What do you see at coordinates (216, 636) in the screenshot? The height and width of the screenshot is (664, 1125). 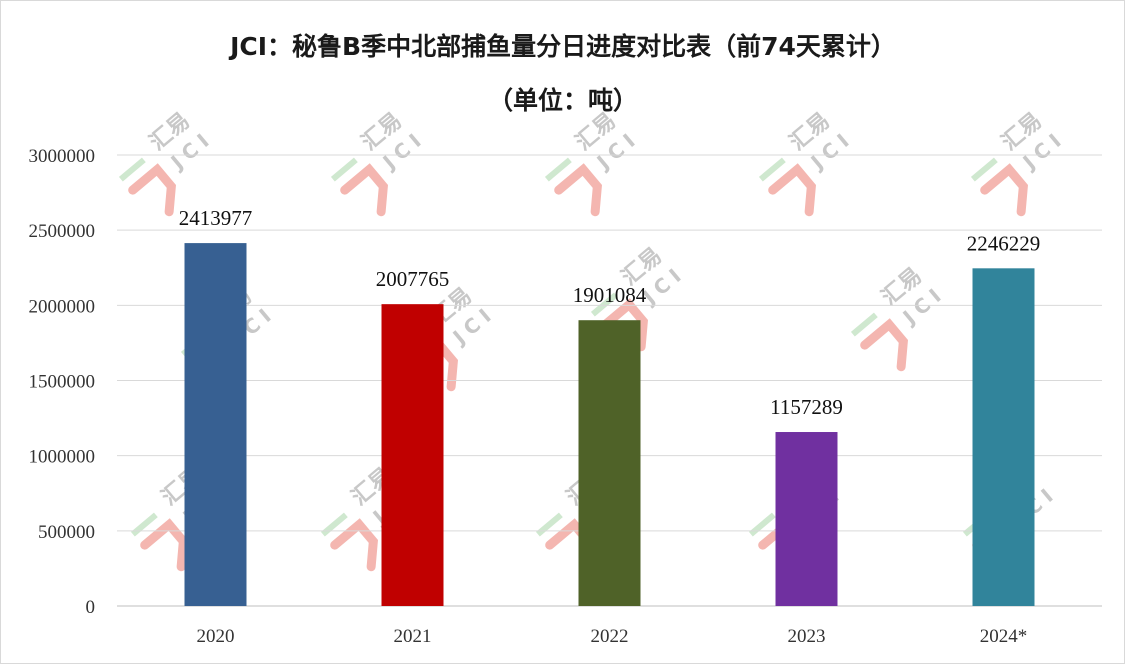 I see `x-tick-label: 2020` at bounding box center [216, 636].